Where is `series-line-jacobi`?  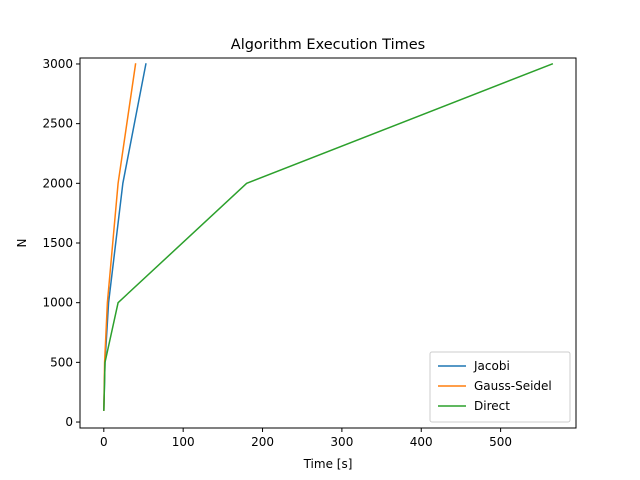 series-line-jacobi is located at coordinates (125, 237).